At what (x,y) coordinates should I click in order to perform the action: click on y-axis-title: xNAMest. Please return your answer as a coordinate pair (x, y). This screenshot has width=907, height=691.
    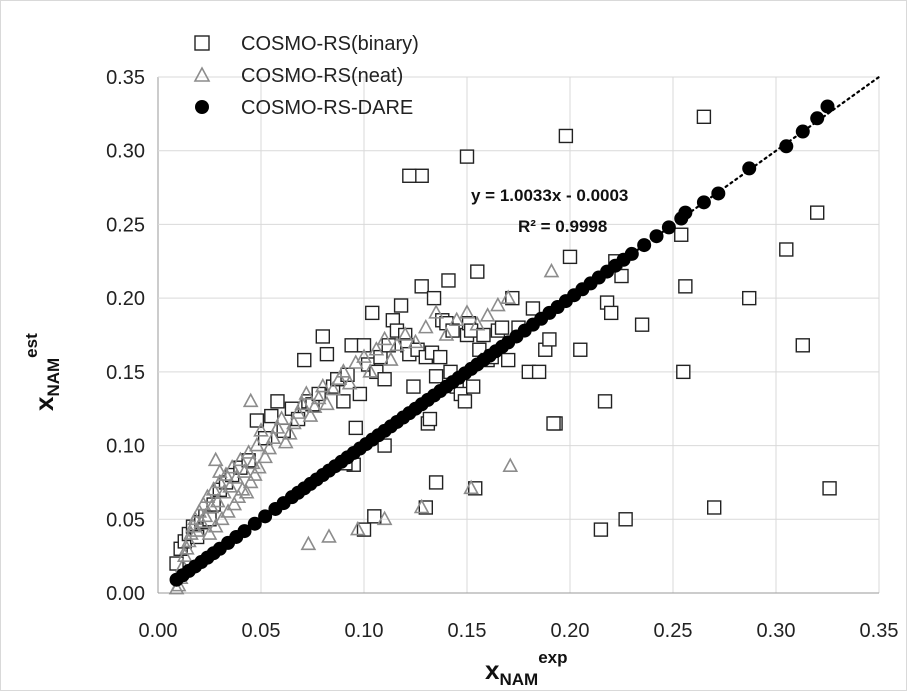
    Looking at the image, I should click on (42, 372).